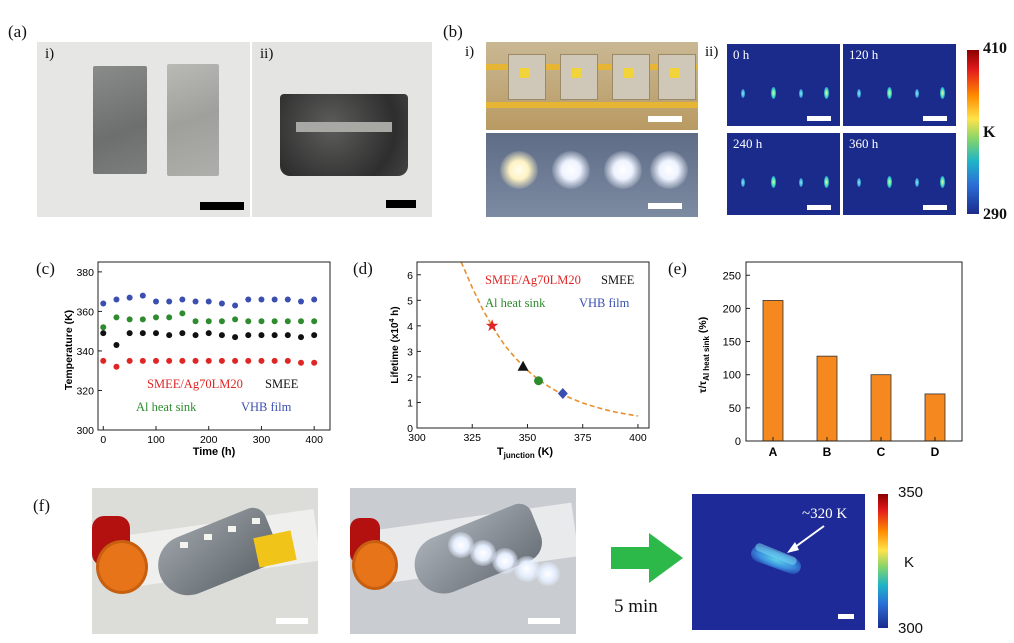 The image size is (1014, 643). Describe the element at coordinates (267, 54) in the screenshot. I see `panel-a-sub-ii: ii)` at that location.